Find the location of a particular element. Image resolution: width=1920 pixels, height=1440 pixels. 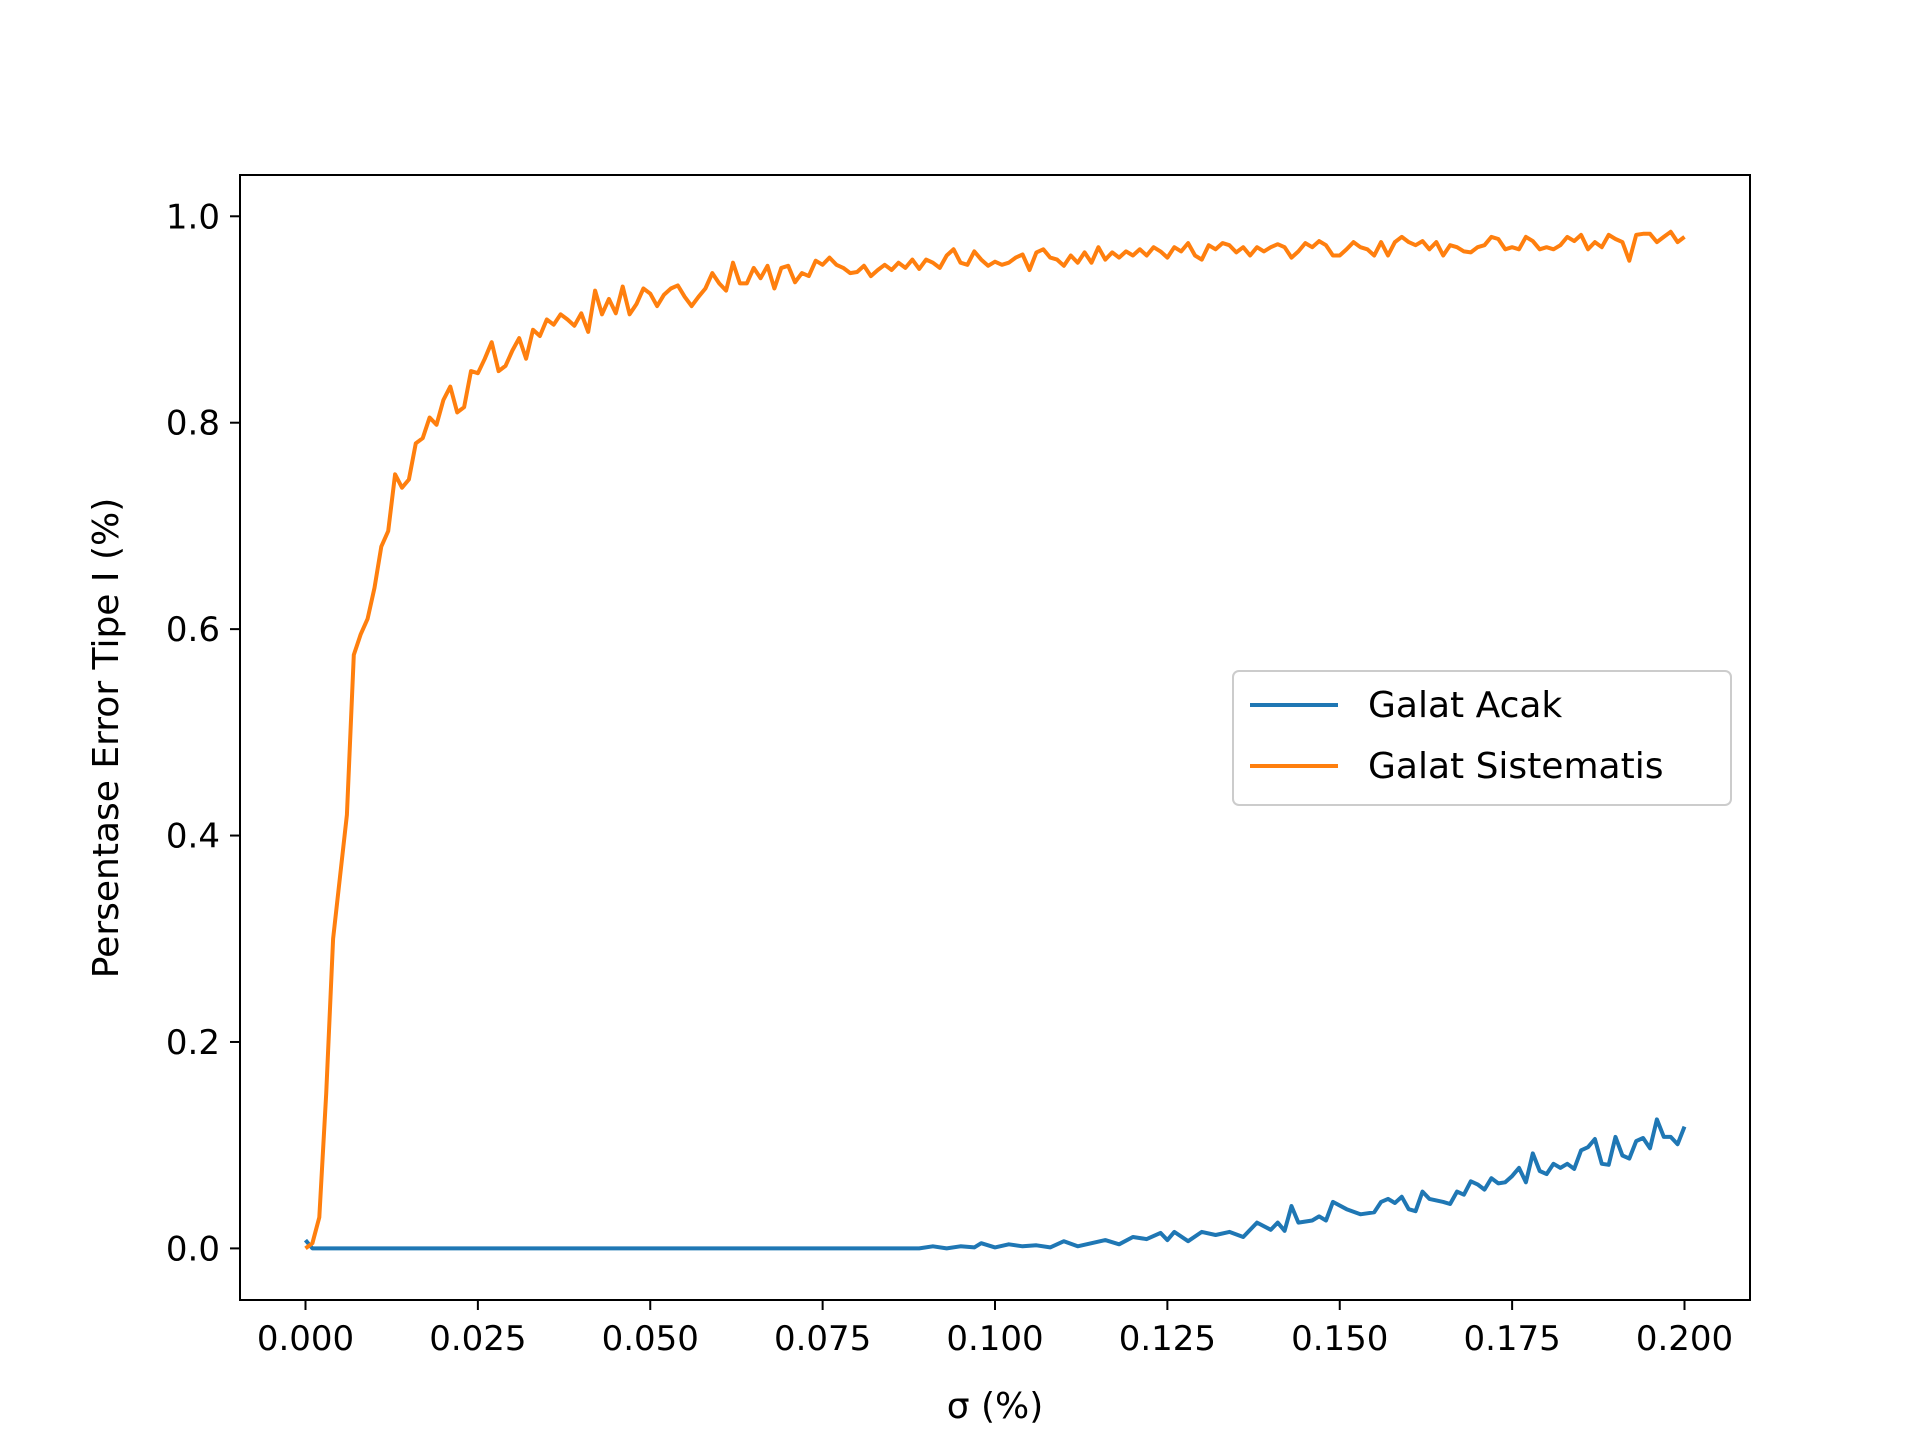

y-tick-label: 0.2 is located at coordinates (193, 1043).